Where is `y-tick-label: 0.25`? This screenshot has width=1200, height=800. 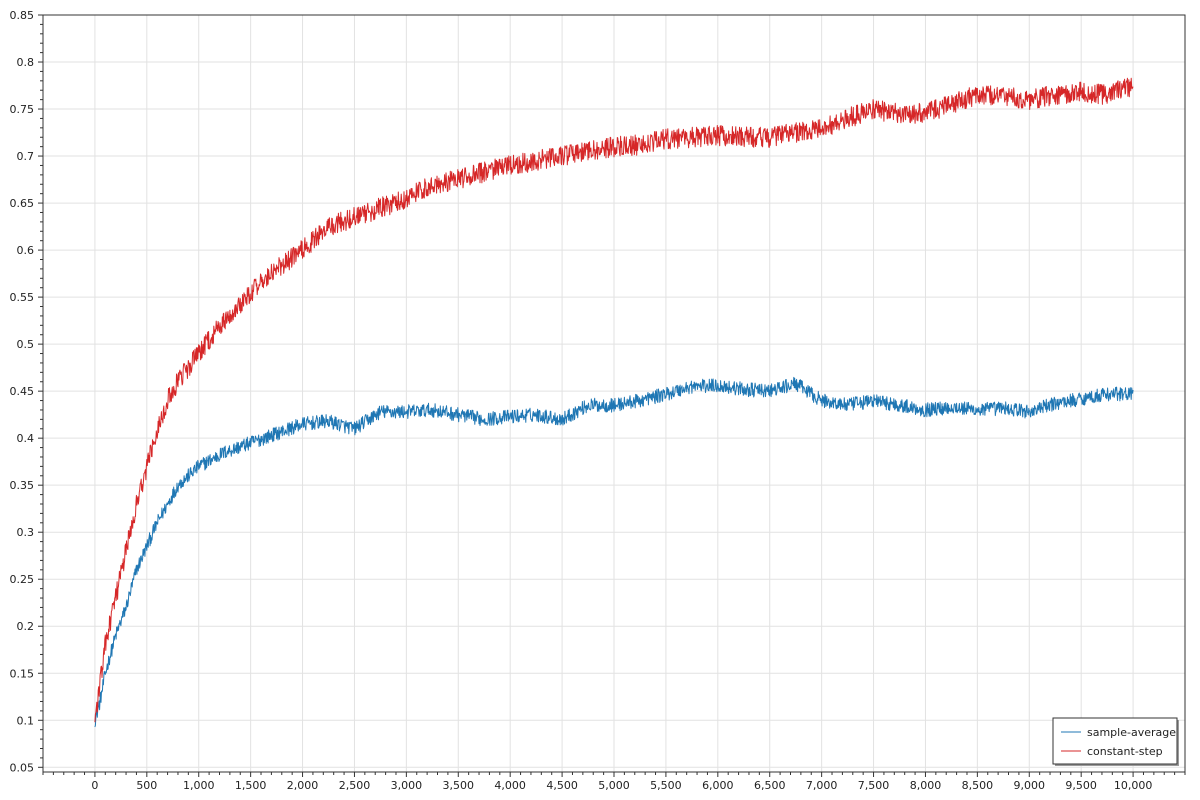
y-tick-label: 0.25 is located at coordinates (22, 579).